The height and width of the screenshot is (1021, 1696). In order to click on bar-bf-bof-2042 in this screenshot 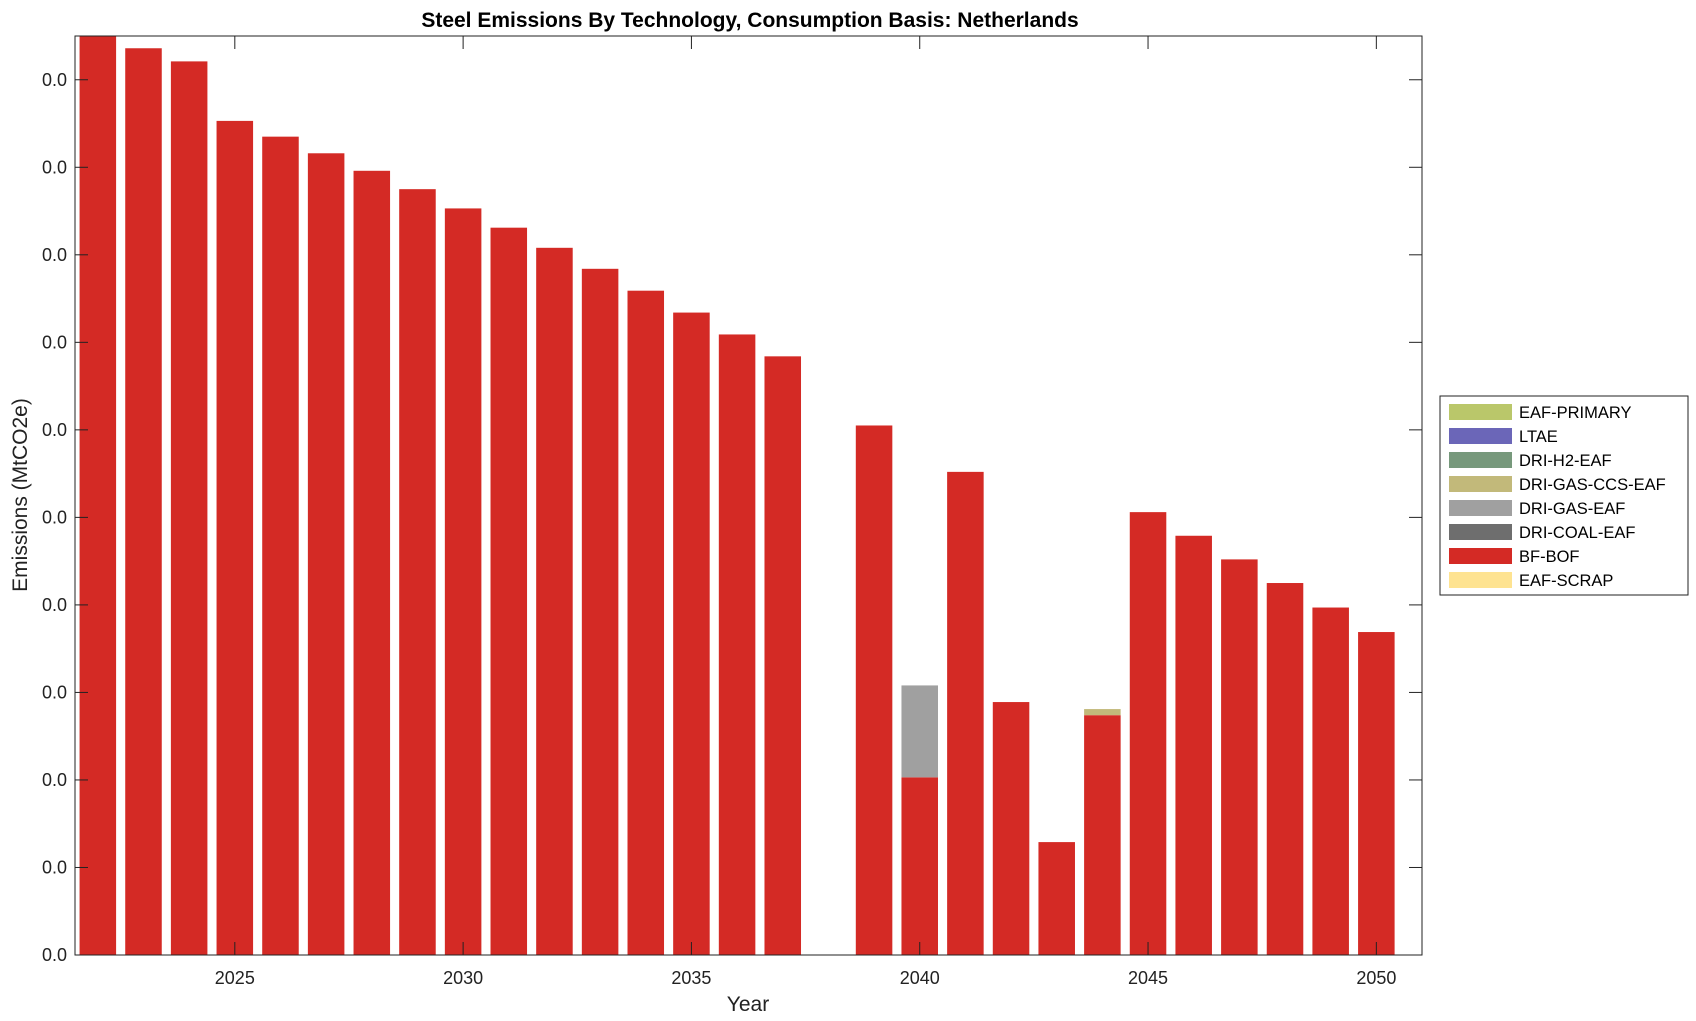, I will do `click(1011, 828)`.